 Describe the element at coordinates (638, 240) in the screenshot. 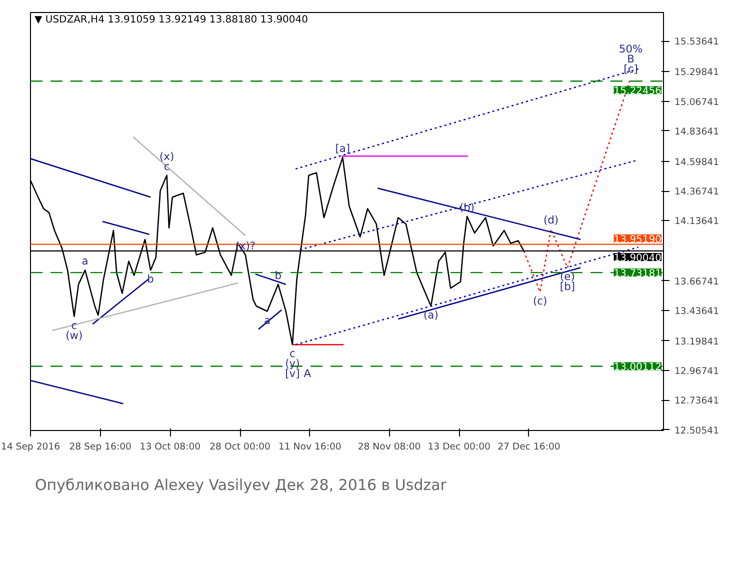

I see `ref-line-label: 13.95190` at that location.